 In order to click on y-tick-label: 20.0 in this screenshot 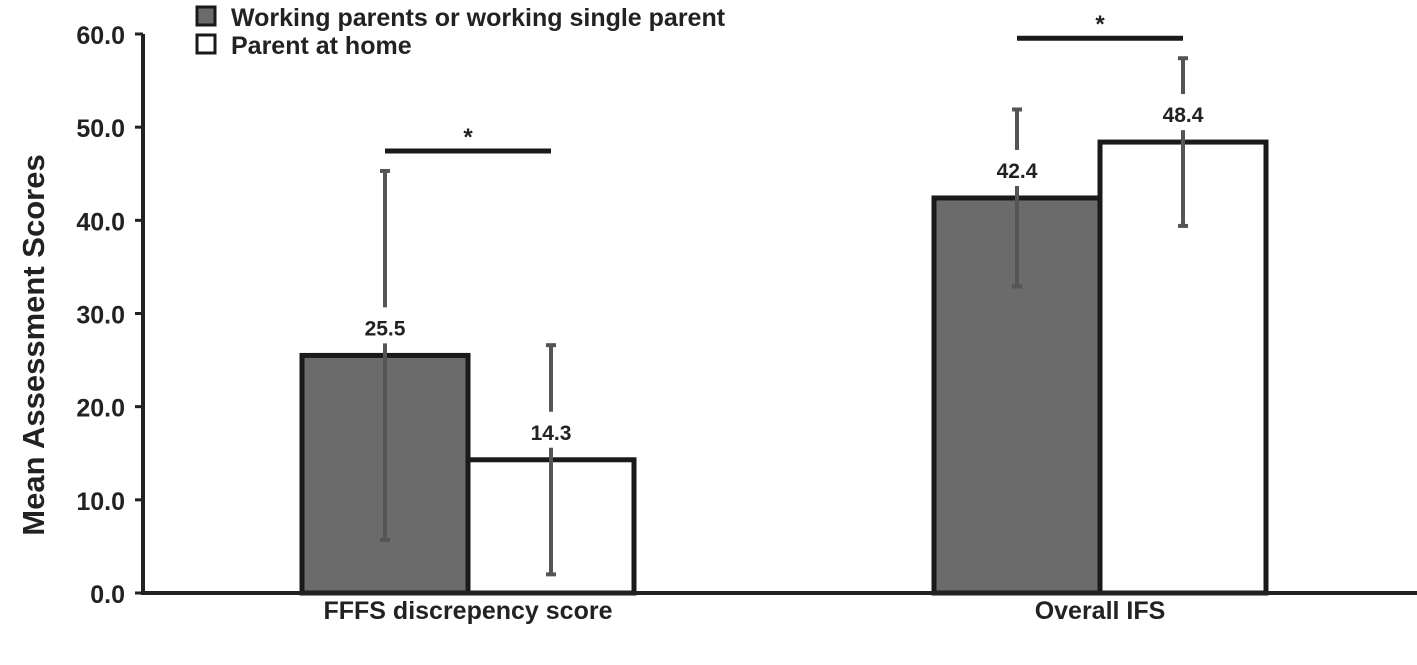, I will do `click(100, 409)`.